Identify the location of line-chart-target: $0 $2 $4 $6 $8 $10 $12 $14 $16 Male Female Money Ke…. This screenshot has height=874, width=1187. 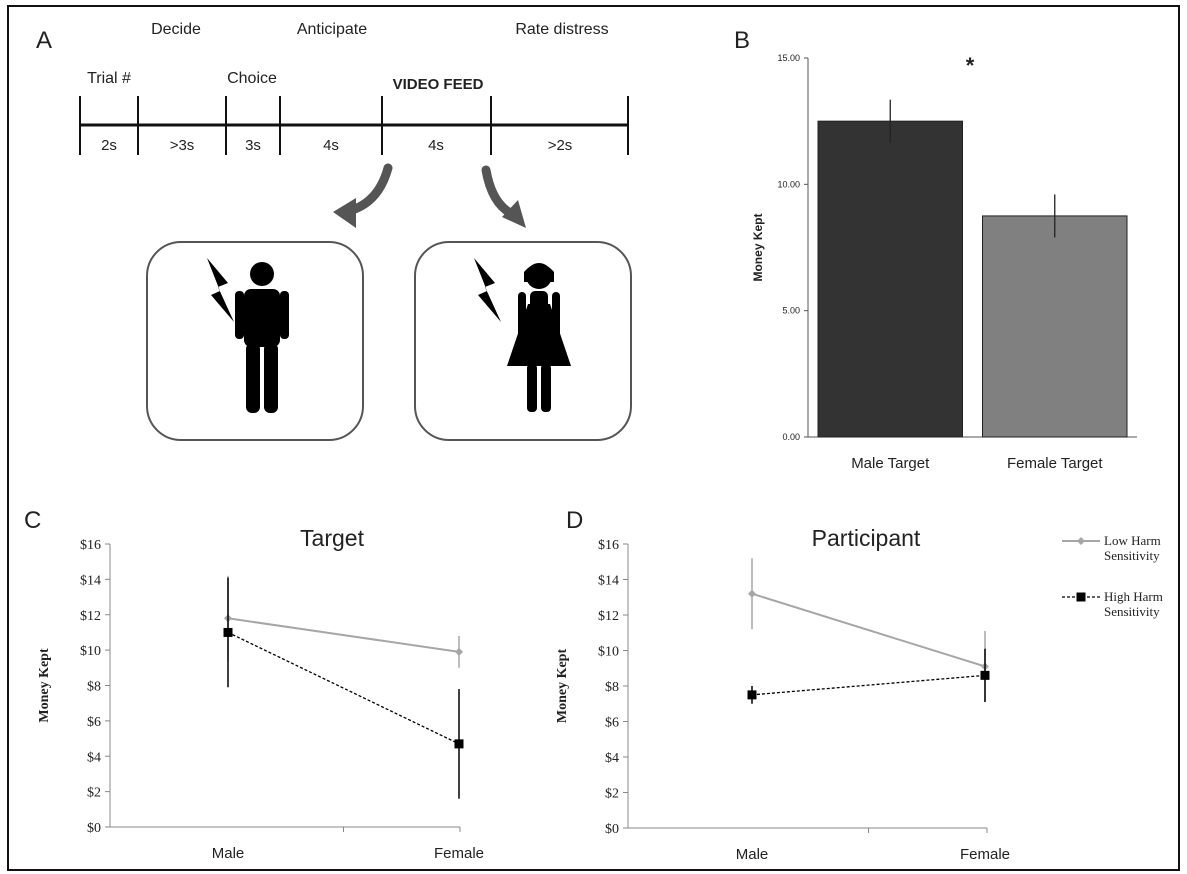
(260, 693).